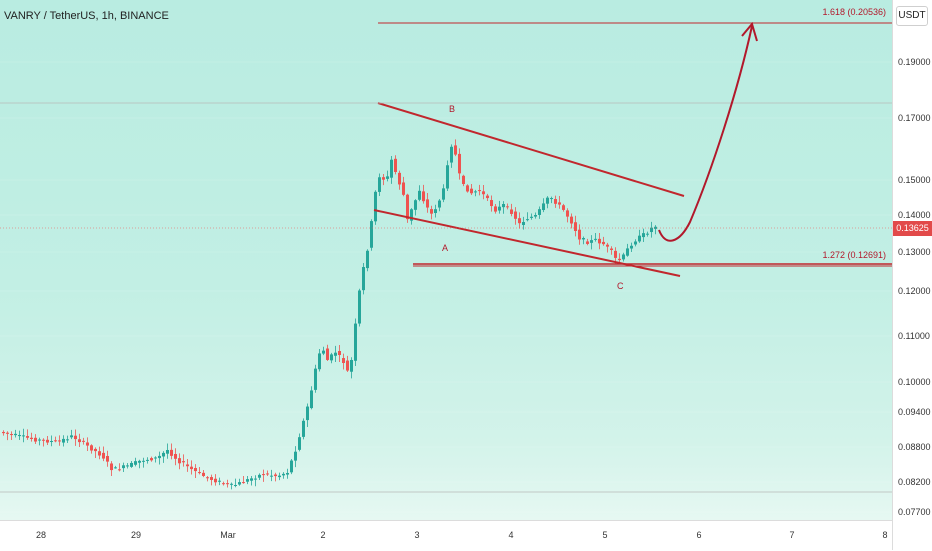  Describe the element at coordinates (228, 535) in the screenshot. I see `x-tick-label: Mar` at that location.